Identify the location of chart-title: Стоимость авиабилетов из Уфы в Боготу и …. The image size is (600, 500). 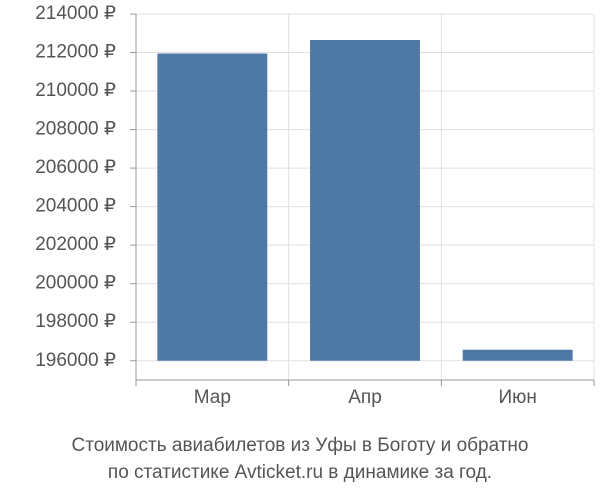
(299, 445).